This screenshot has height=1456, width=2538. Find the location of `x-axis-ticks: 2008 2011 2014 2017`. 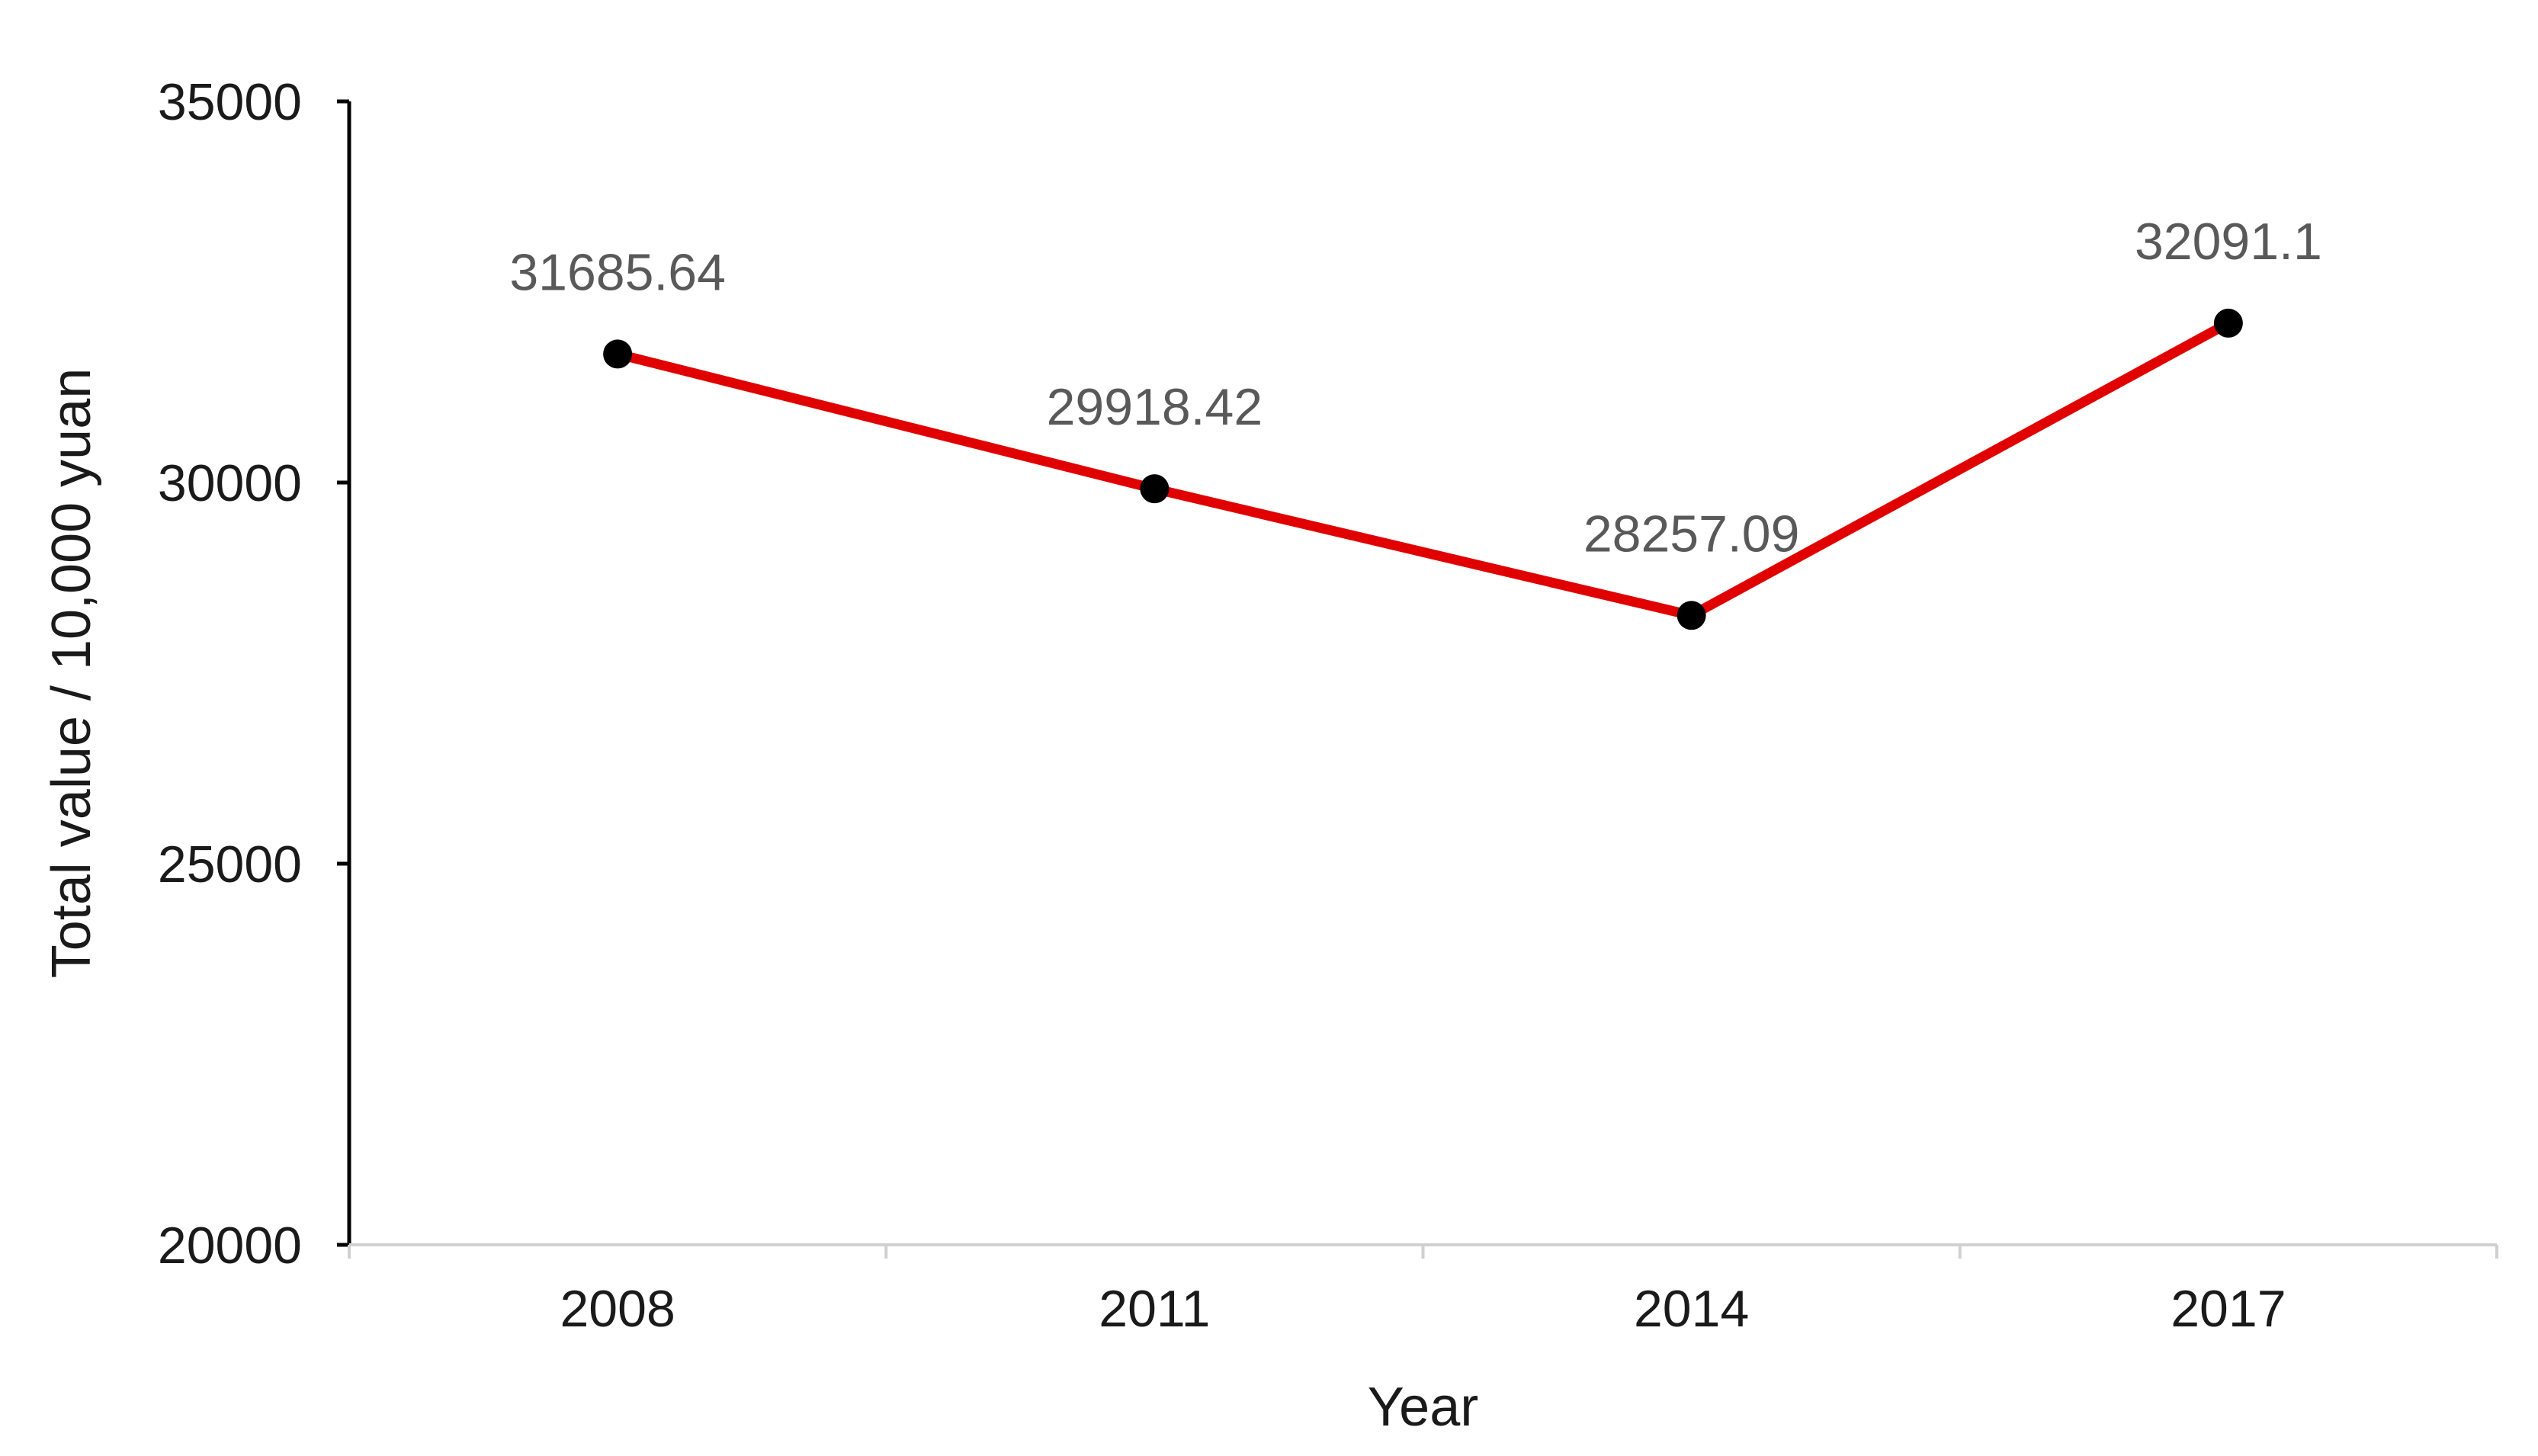

x-axis-ticks: 2008 2011 2014 2017 is located at coordinates (1423, 1291).